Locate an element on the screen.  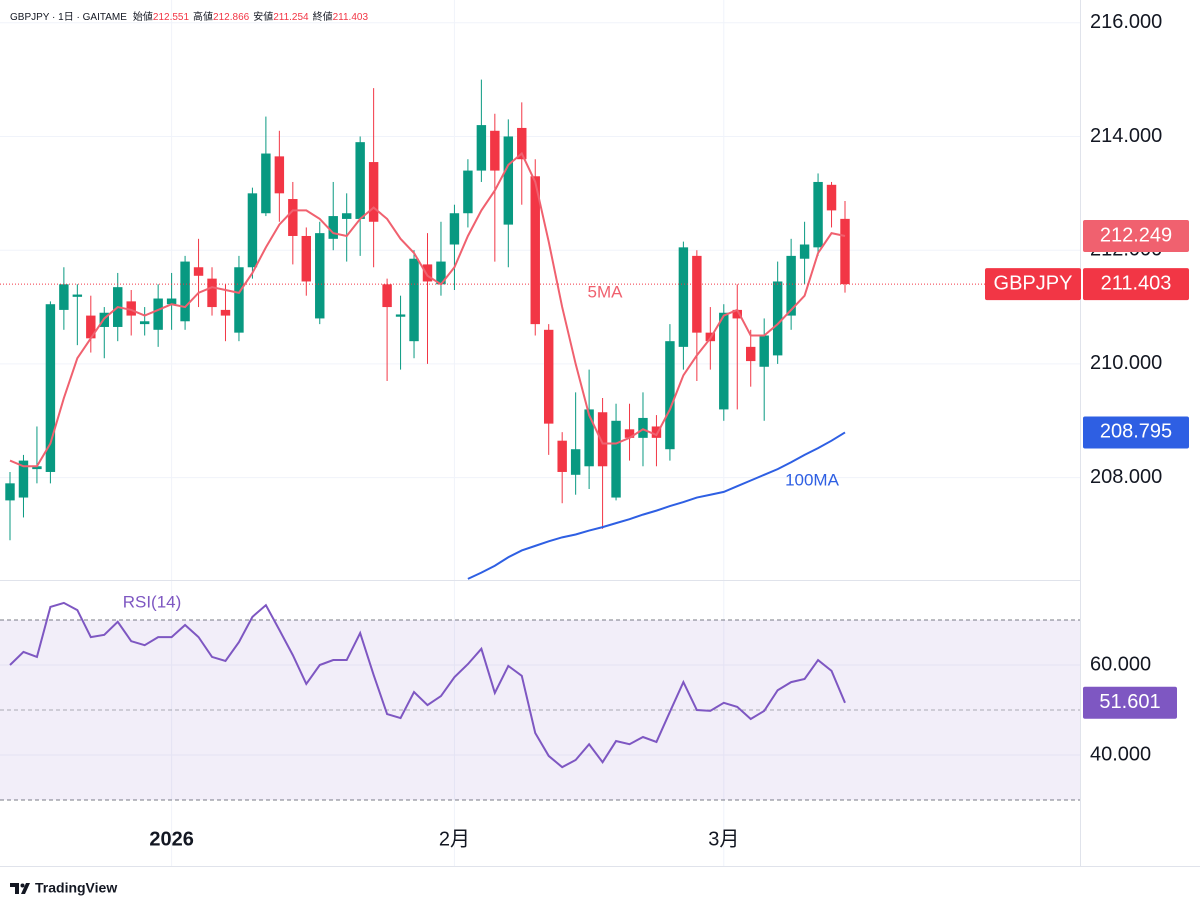
symbol-badge-label: GBPJPY is located at coordinates (1033, 283).